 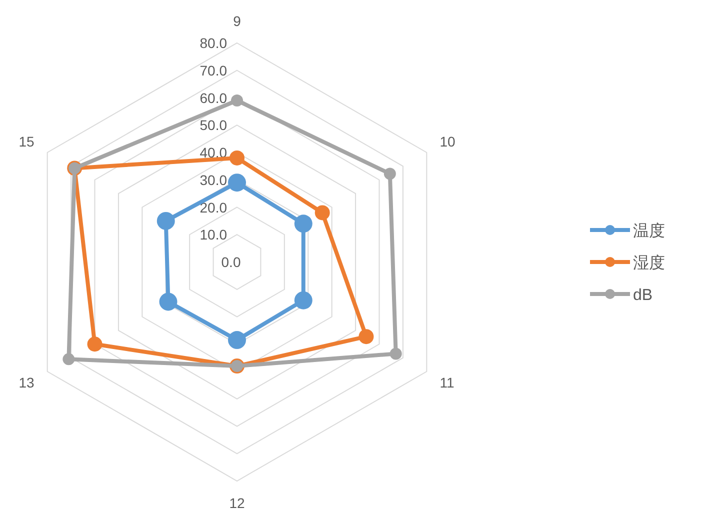 I want to click on legend-label: 湿度, so click(x=649, y=263).